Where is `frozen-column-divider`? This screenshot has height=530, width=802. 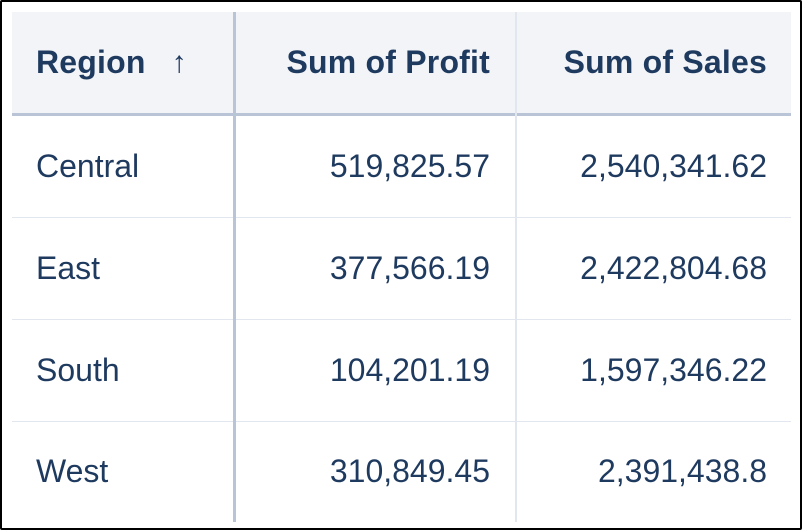 frozen-column-divider is located at coordinates (234, 267).